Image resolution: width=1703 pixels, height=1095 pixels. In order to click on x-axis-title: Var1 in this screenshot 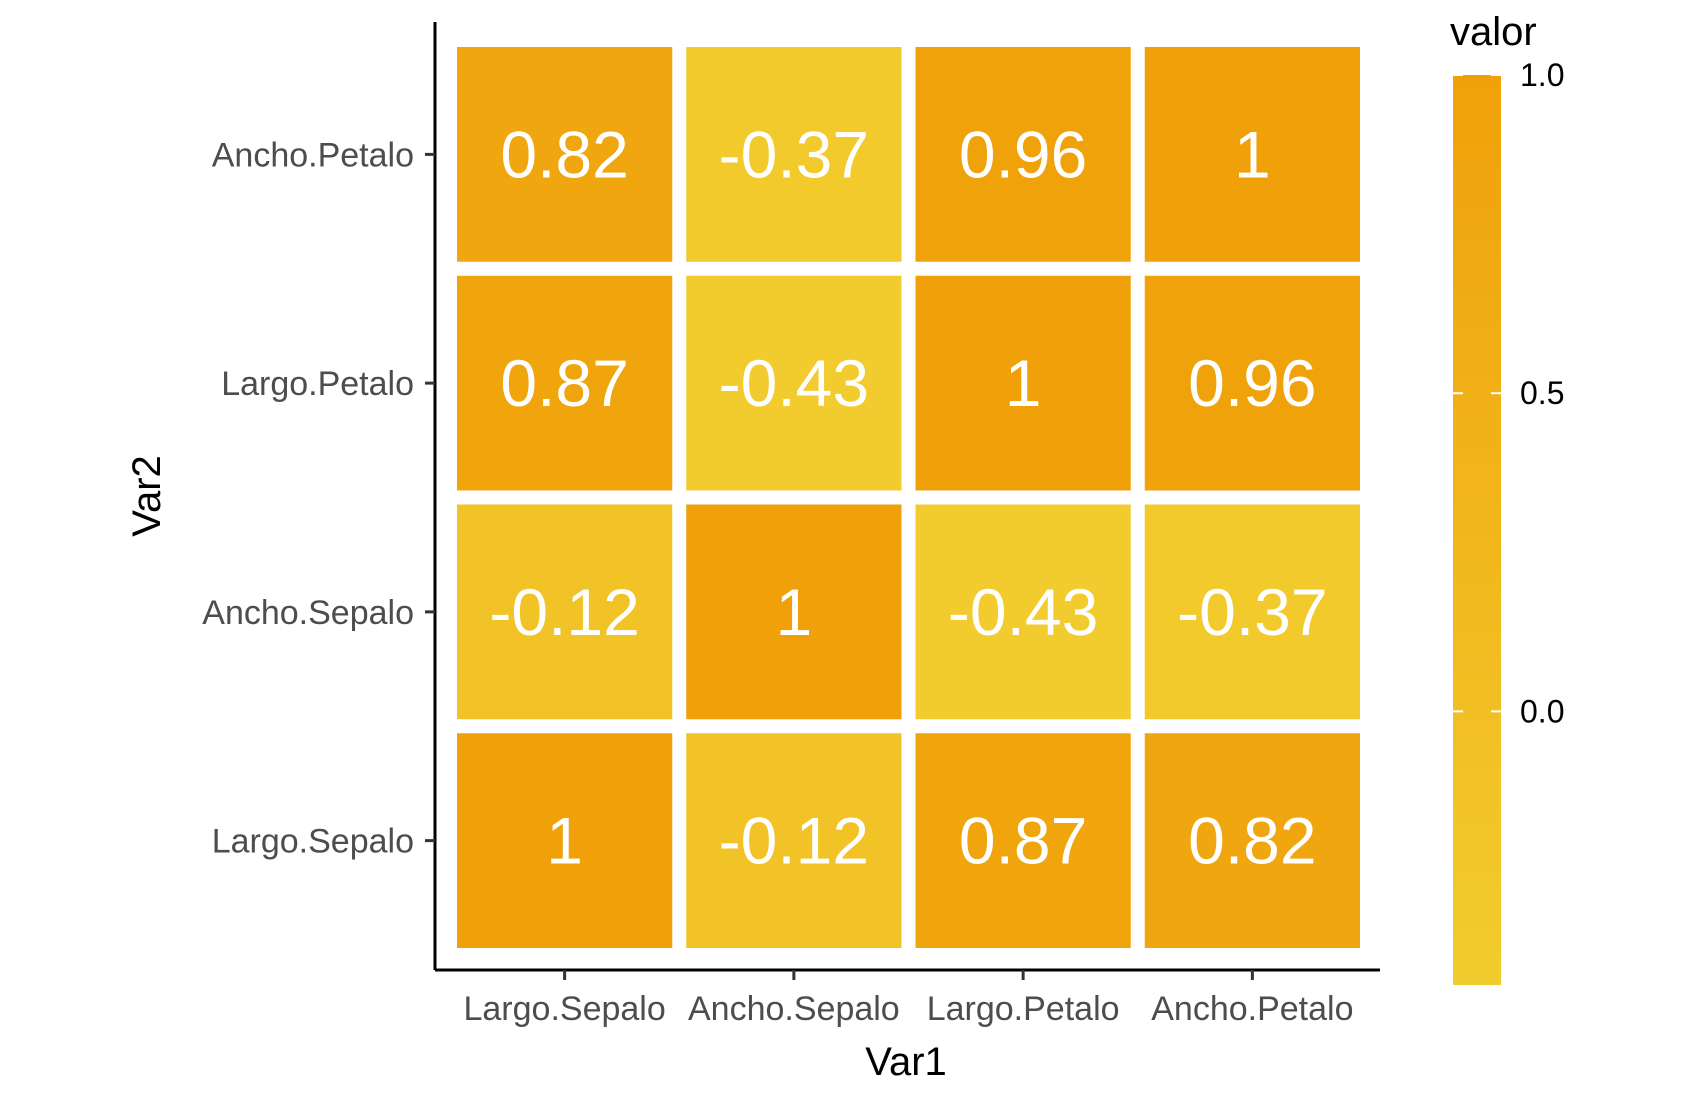, I will do `click(906, 1062)`.